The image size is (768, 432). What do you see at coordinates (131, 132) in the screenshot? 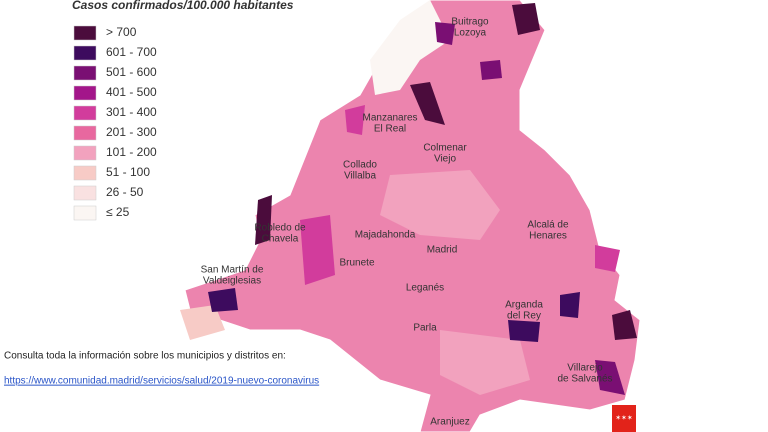
I see `legend-label: 201 - 300` at bounding box center [131, 132].